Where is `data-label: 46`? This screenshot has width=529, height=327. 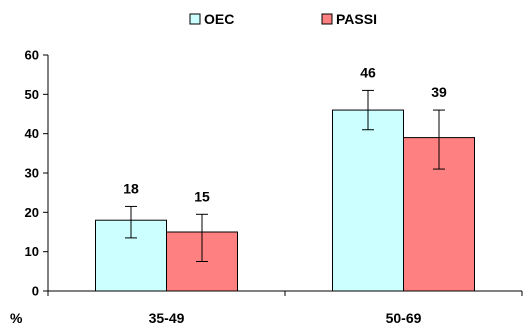 data-label: 46 is located at coordinates (368, 72).